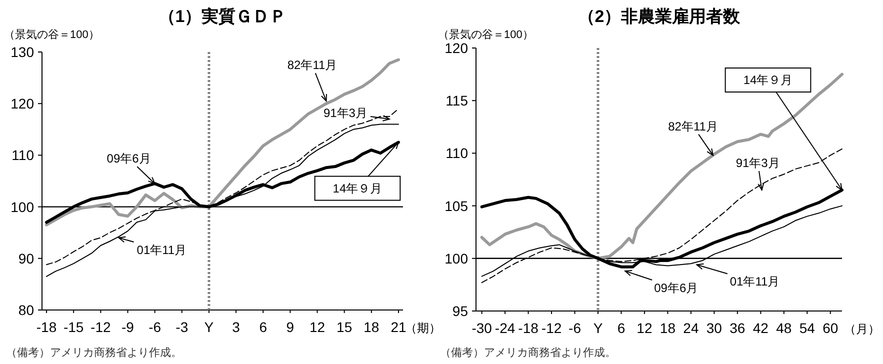  What do you see at coordinates (807, 328) in the screenshot?
I see `x-tick-label: 54` at bounding box center [807, 328].